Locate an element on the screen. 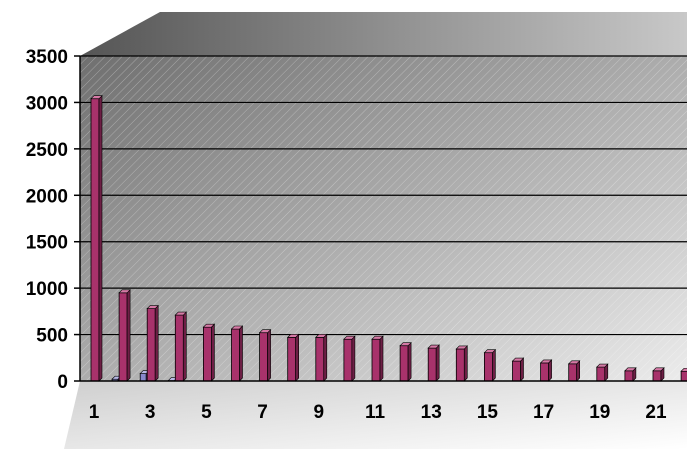 The width and height of the screenshot is (687, 449). x-axis-ticks: 1 3 5 7 9 11 13 15 17 19 21 is located at coordinates (378, 412).